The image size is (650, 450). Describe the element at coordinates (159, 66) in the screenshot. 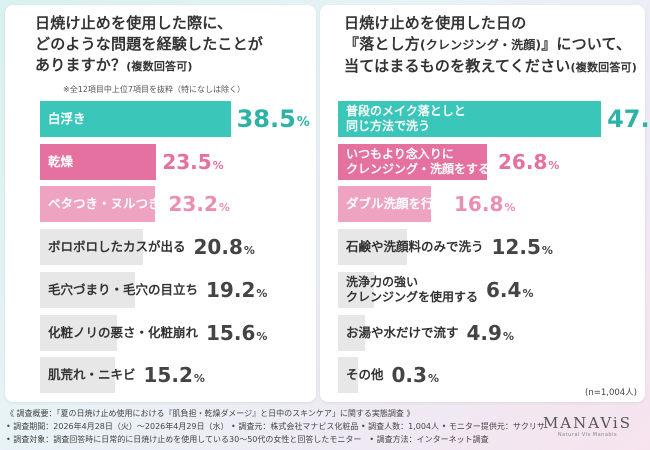

I see `left-title-note: (複数回答可)` at that location.